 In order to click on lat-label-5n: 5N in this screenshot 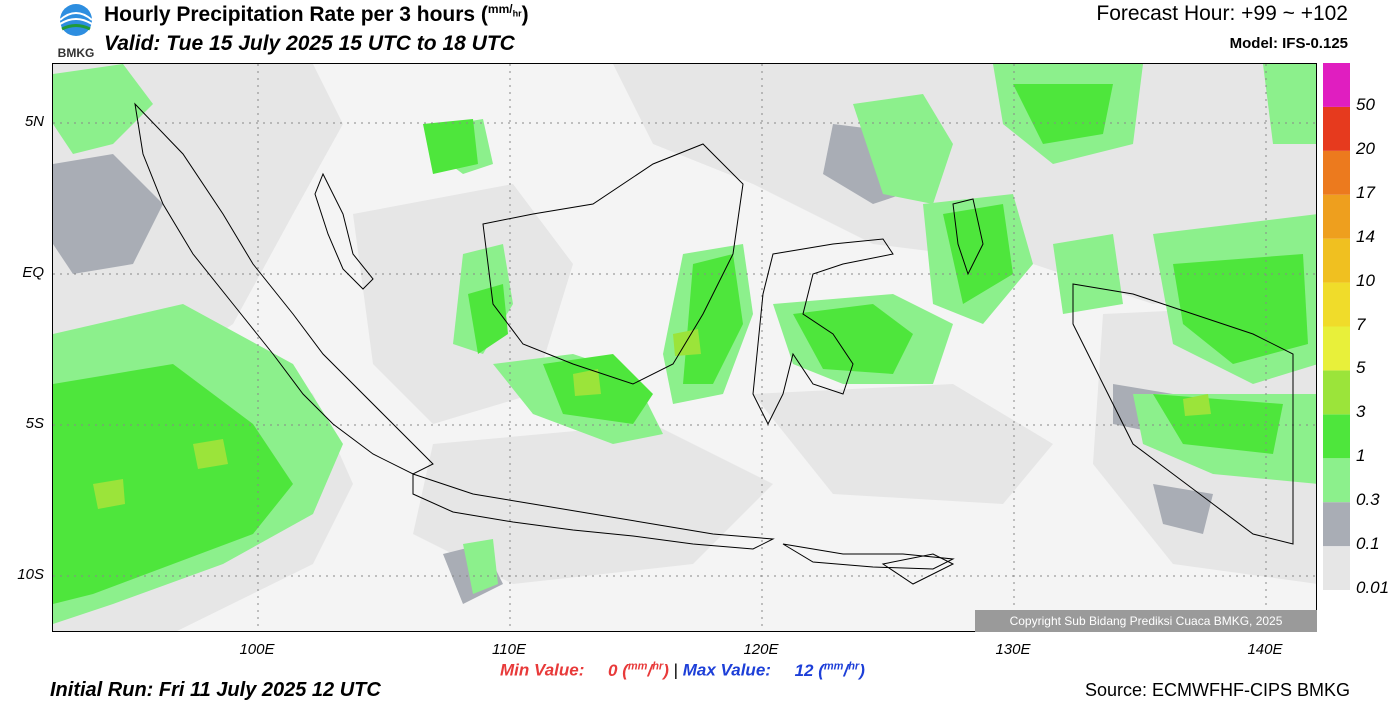, I will do `click(34, 121)`.